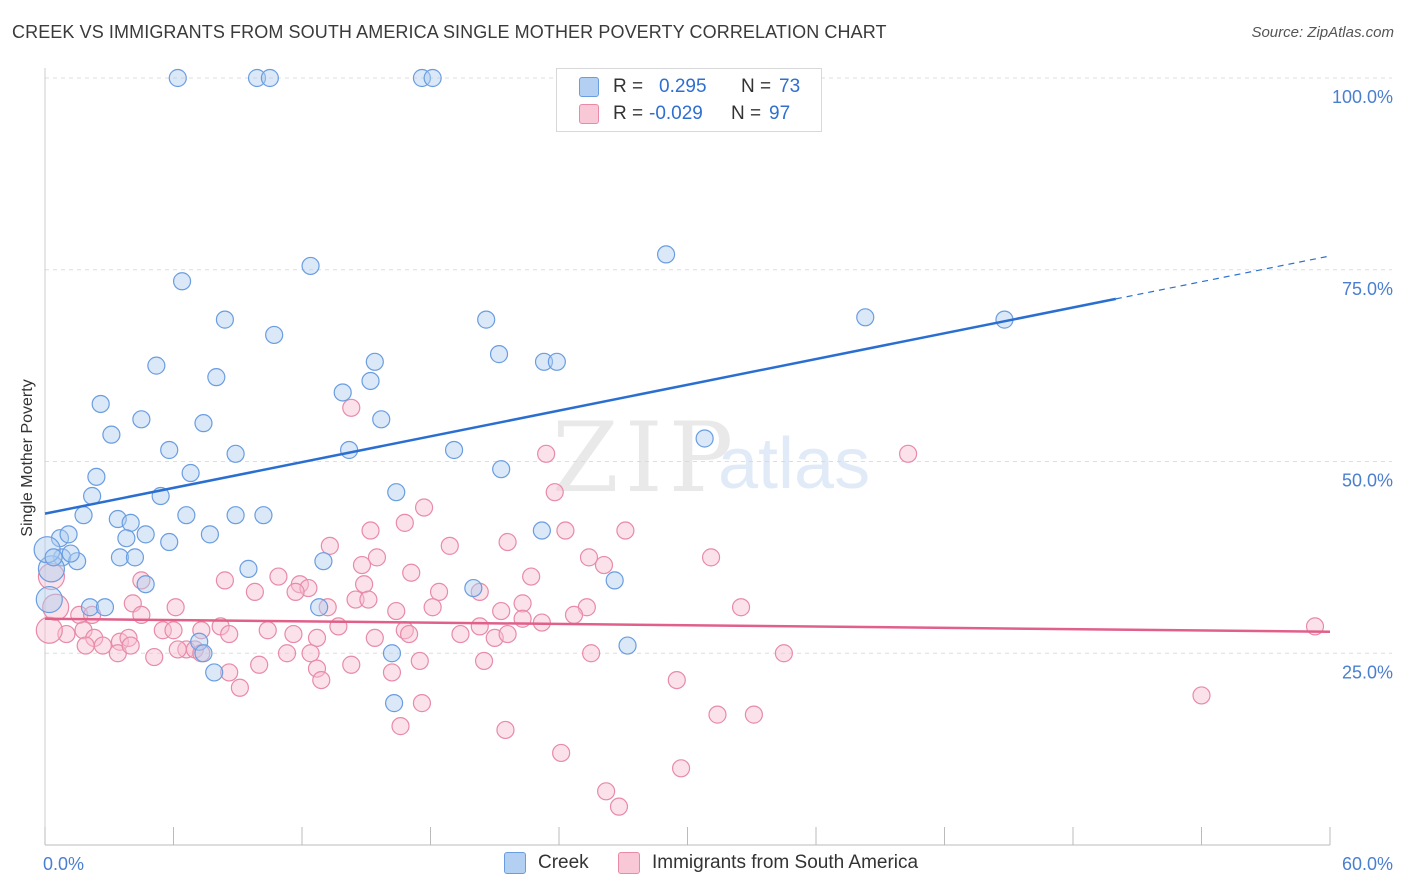 This screenshot has width=1406, height=892. What do you see at coordinates (563, 862) in the screenshot?
I see `creek-legend-label: Creek` at bounding box center [563, 862].